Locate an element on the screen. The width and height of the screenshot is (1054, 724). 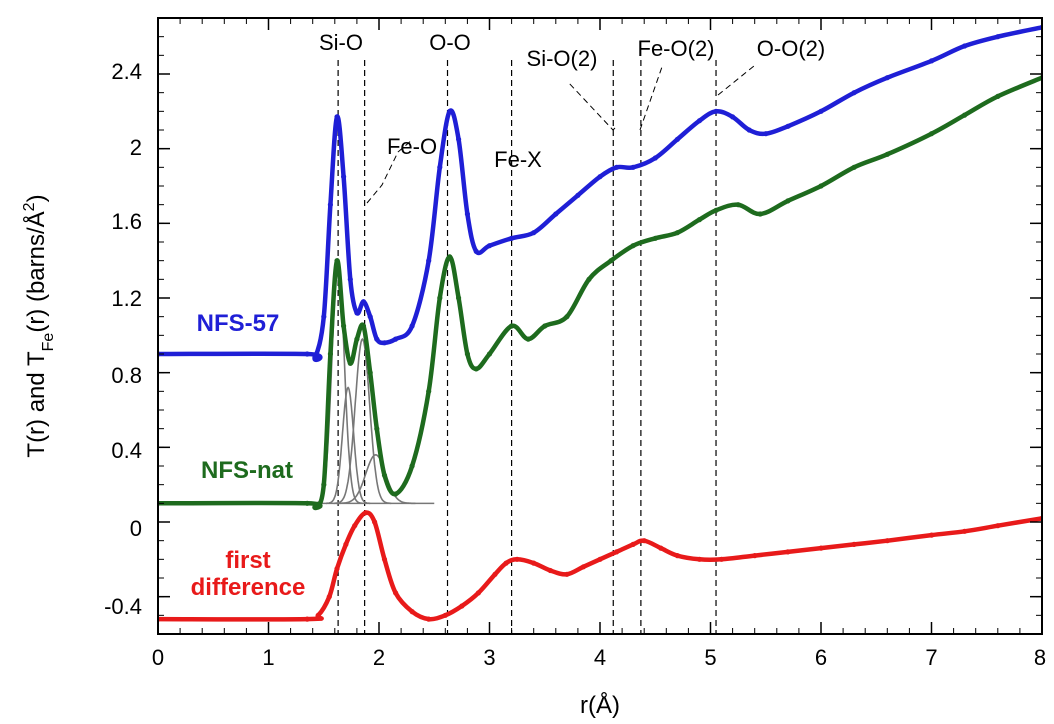
x-tick-label: 8 is located at coordinates (1040, 657).